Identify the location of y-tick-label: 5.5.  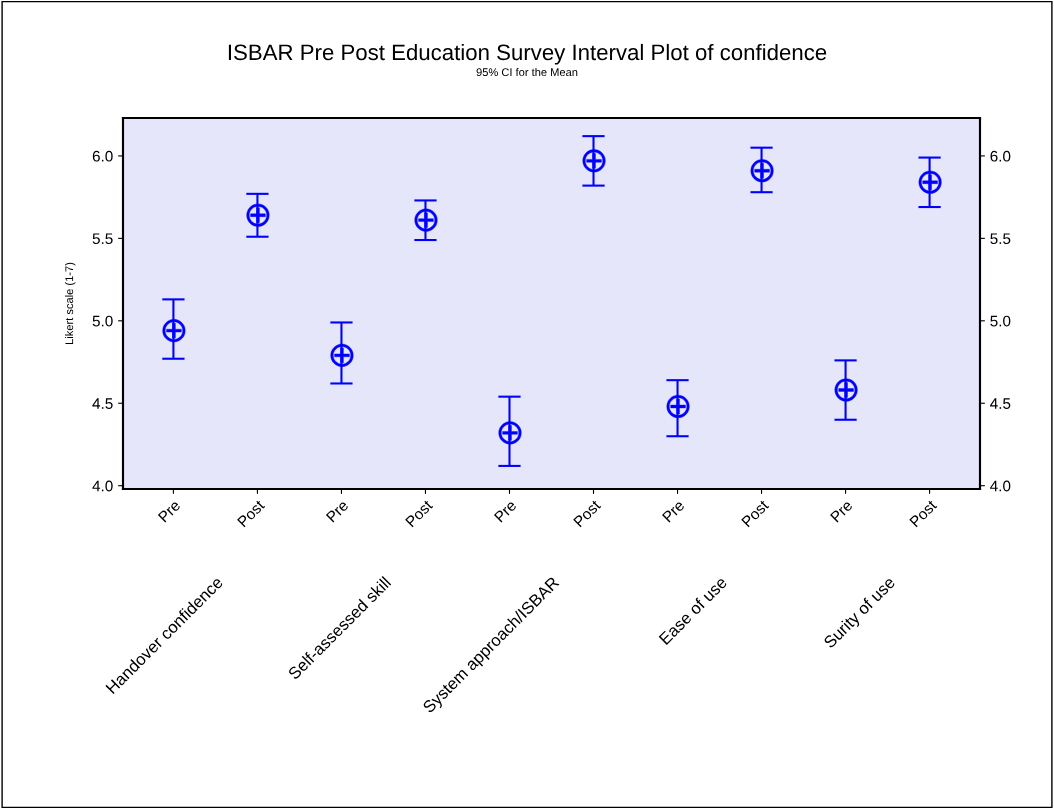
(102, 239).